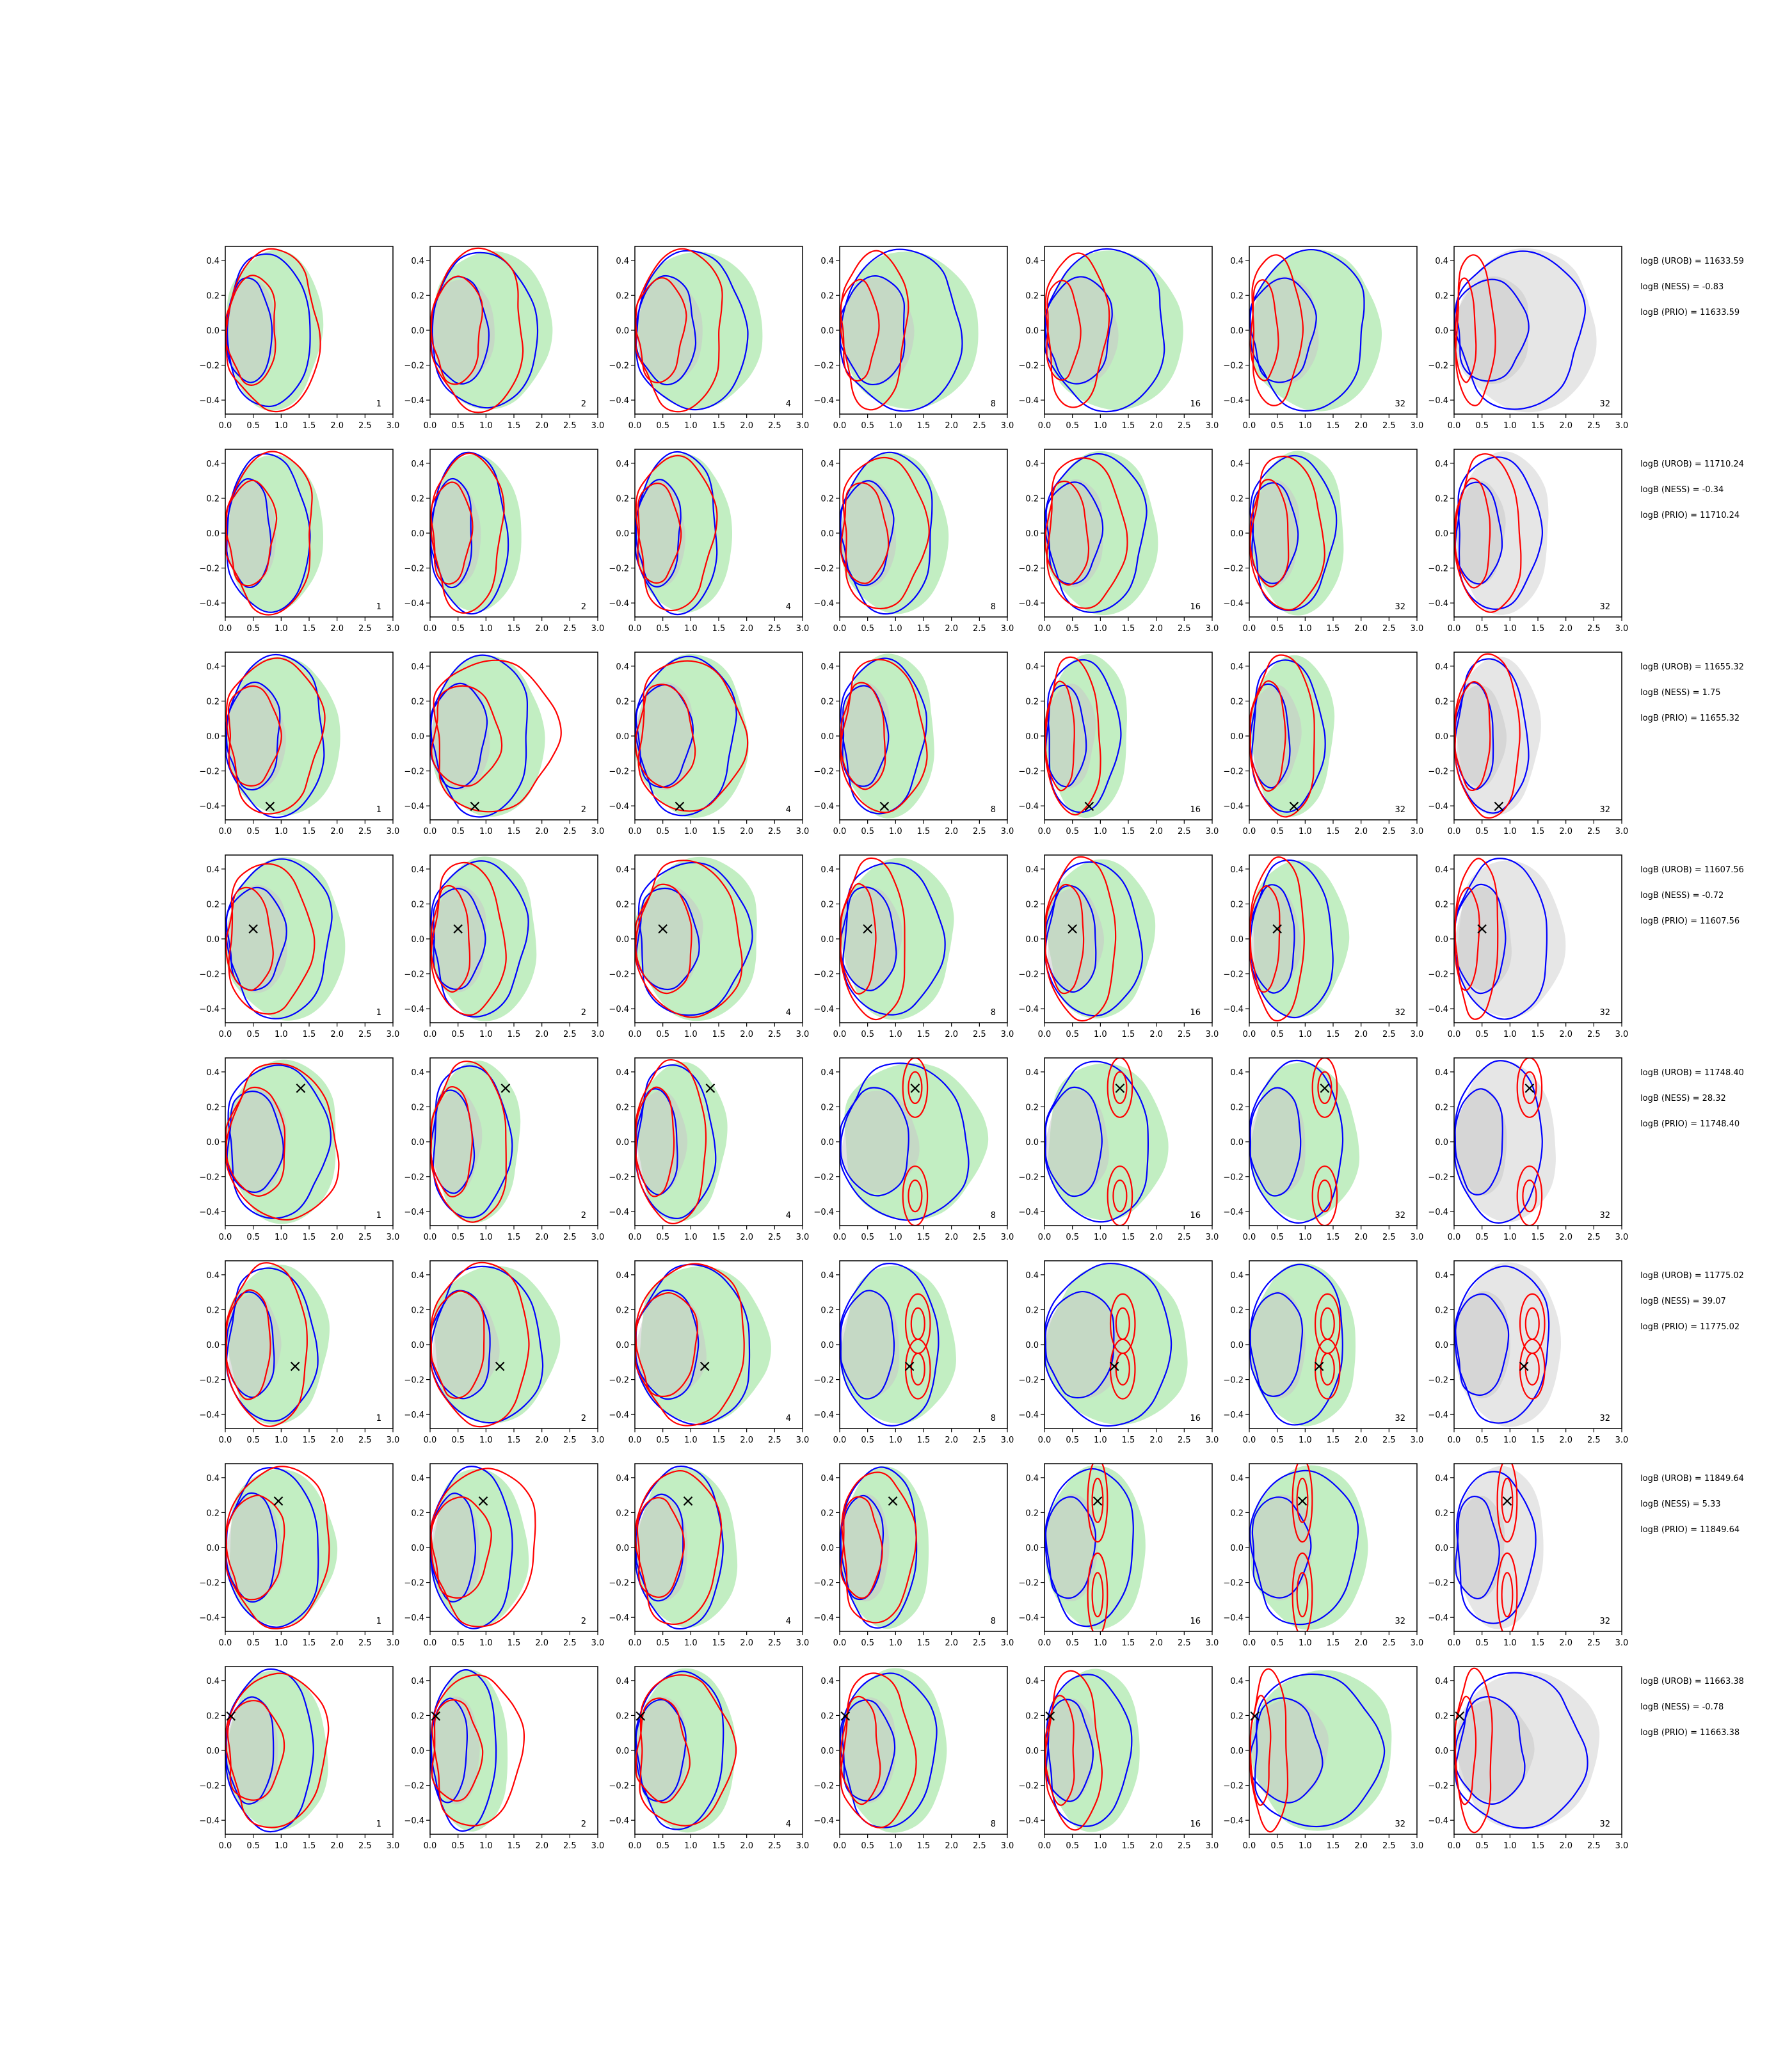  Describe the element at coordinates (913, 541) in the screenshot. I see `panel-r2-c4: 8 0.0 0.5 1.0 1.5 2.0 2.5 3.0 0.4 0.2 0.0 −0.2 −0.4` at that location.